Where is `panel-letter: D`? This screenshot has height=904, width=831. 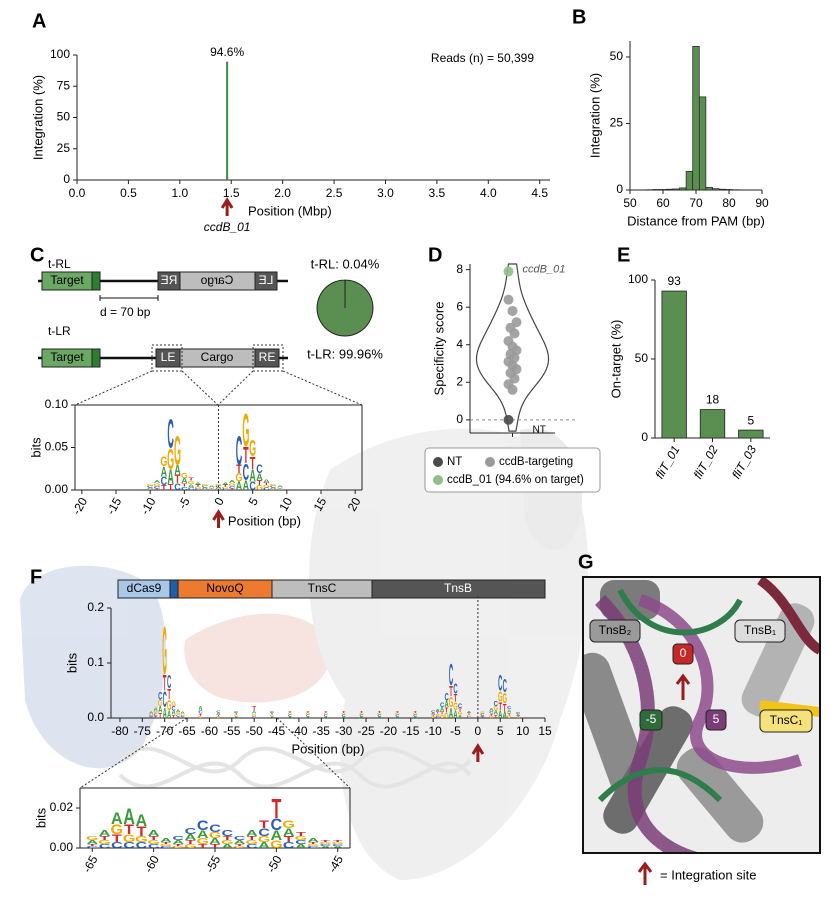
panel-letter: D is located at coordinates (435, 255).